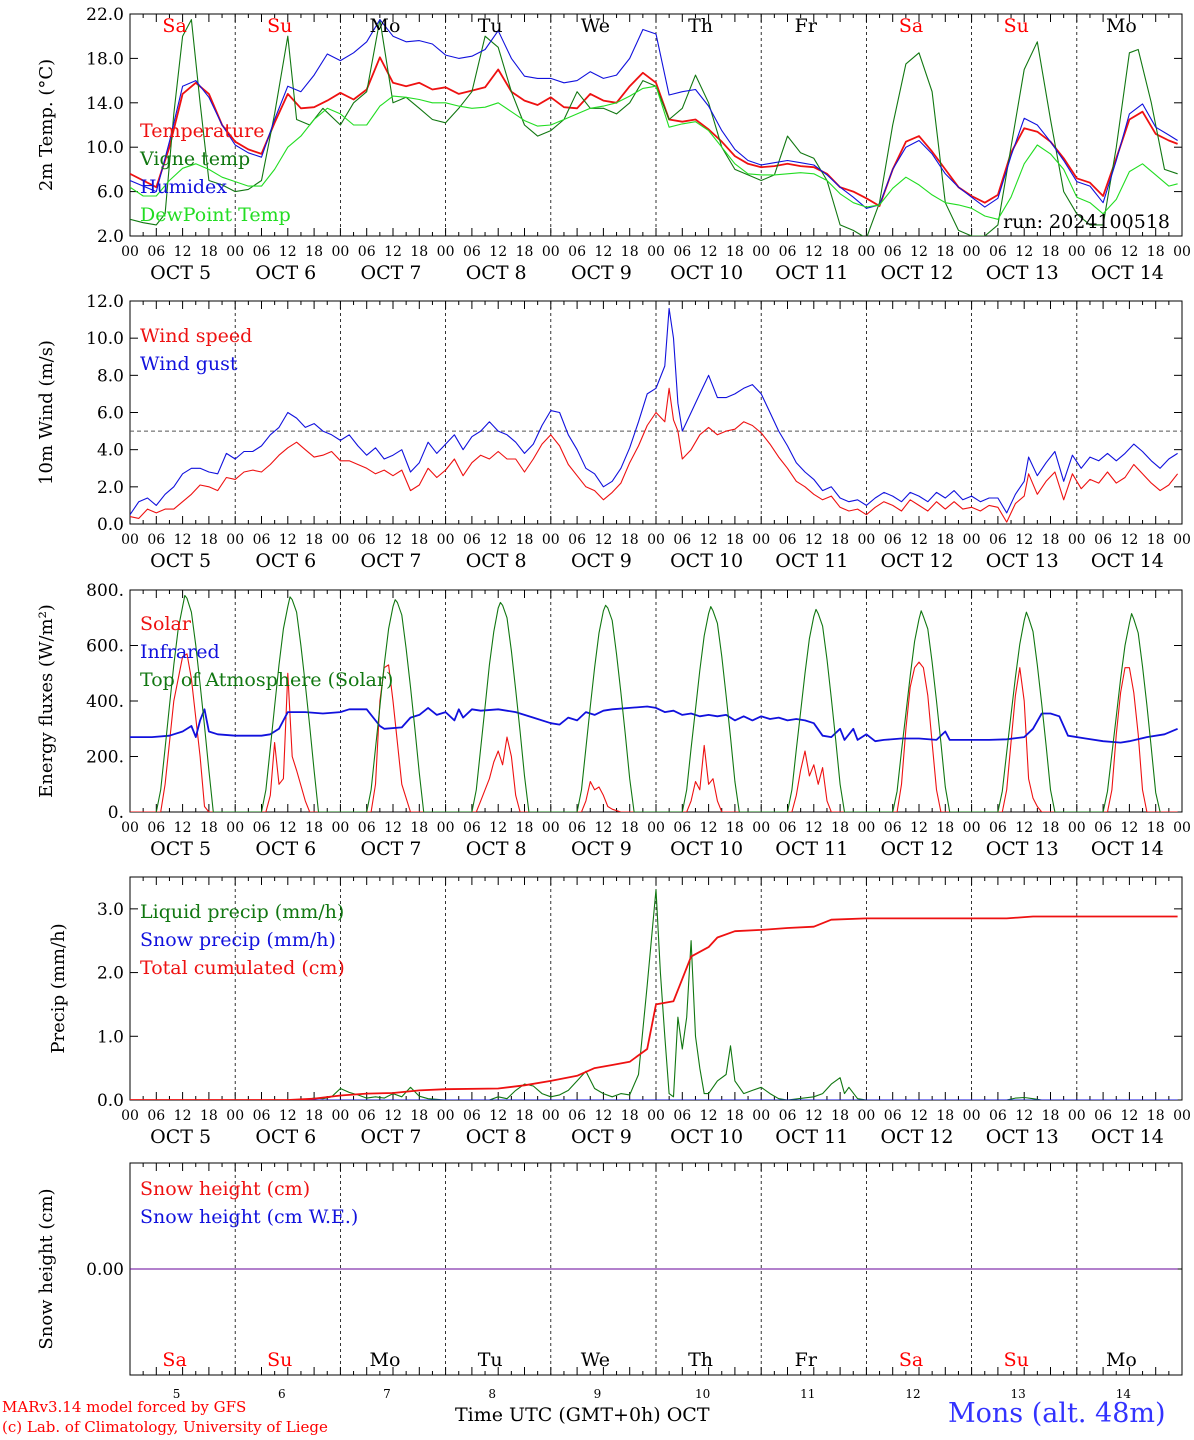 The width and height of the screenshot is (1194, 1440). Describe the element at coordinates (1124, 1394) in the screenshot. I see `x-day-number: 14` at that location.